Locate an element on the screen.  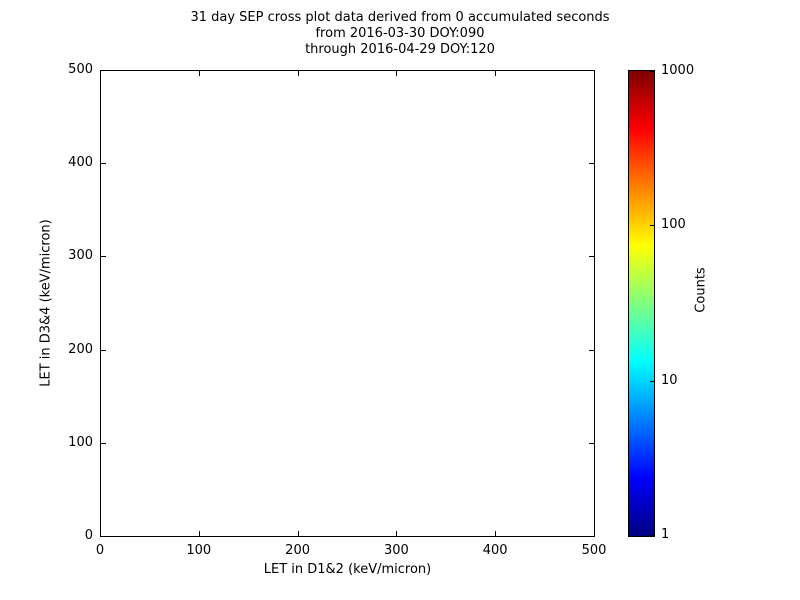
y-axis-label: LET in D3&4 (keV/micron) is located at coordinates (46, 303).